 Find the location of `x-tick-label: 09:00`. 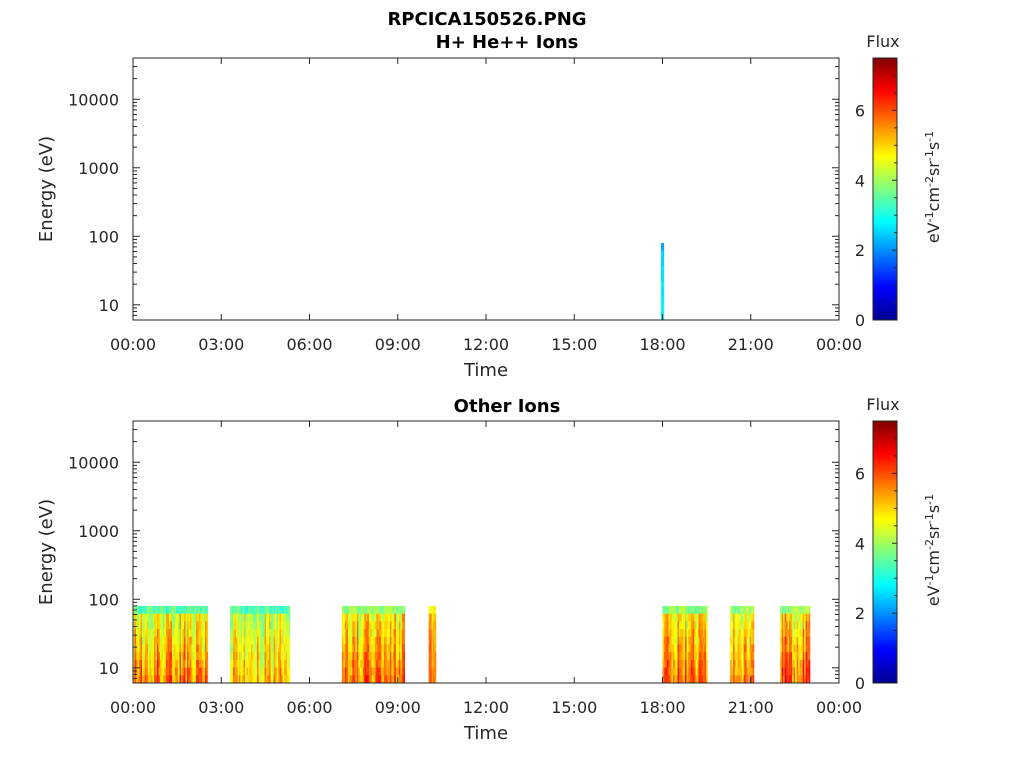

x-tick-label: 09:00 is located at coordinates (398, 344).